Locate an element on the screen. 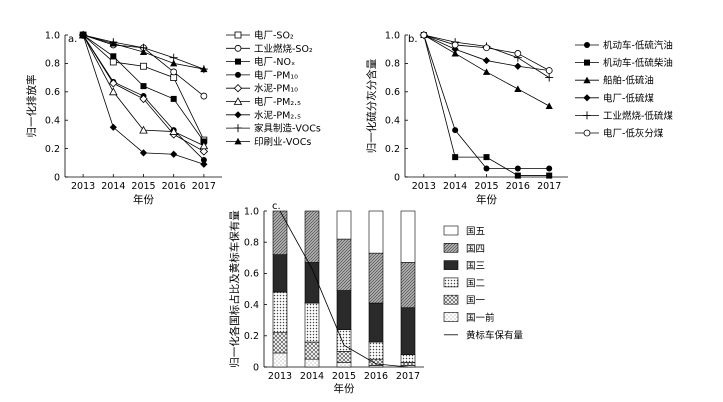 This screenshot has height=402, width=723. a-x-tick-label: 2016 is located at coordinates (174, 186).